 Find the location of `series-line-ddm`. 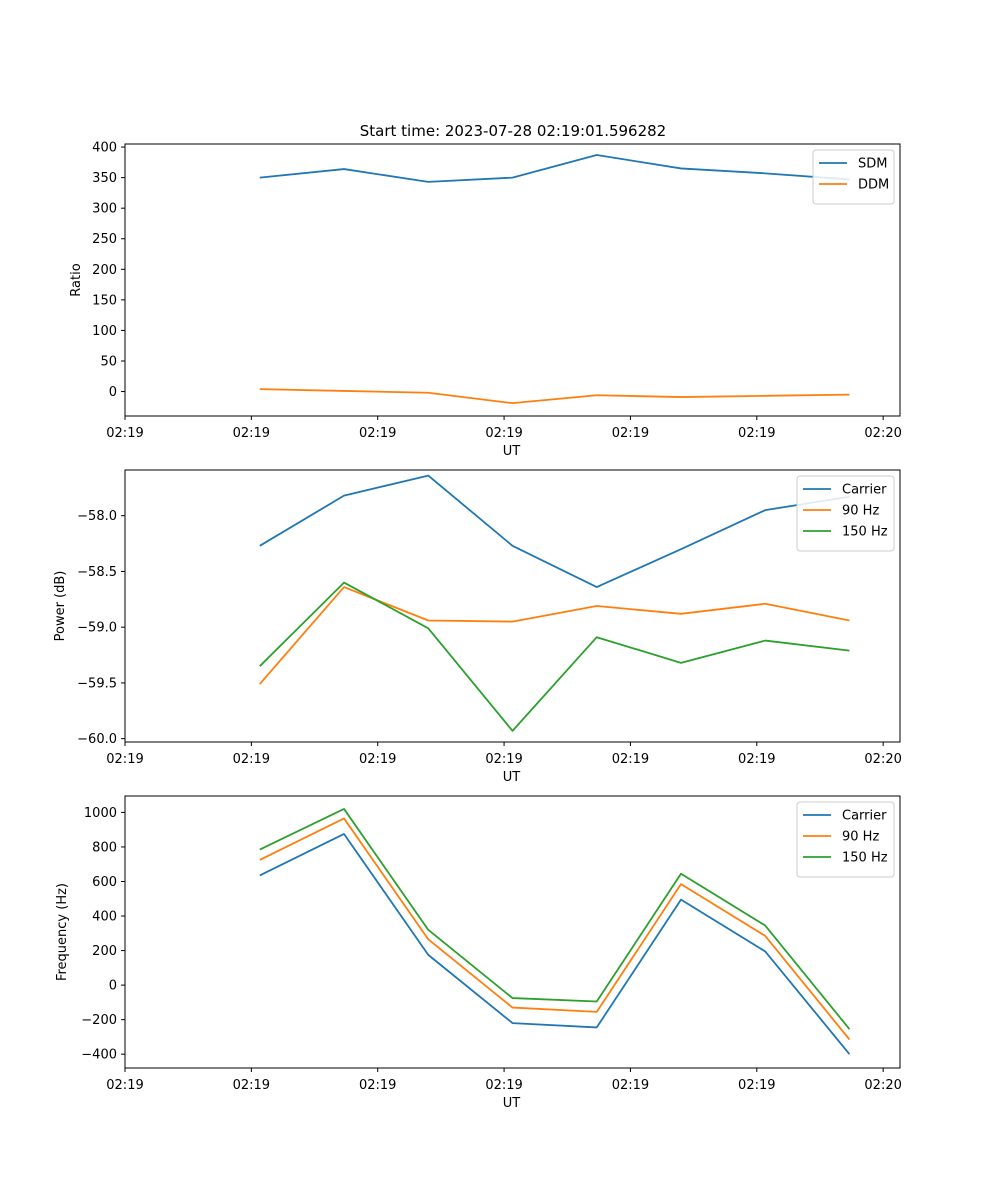

series-line-ddm is located at coordinates (554, 396).